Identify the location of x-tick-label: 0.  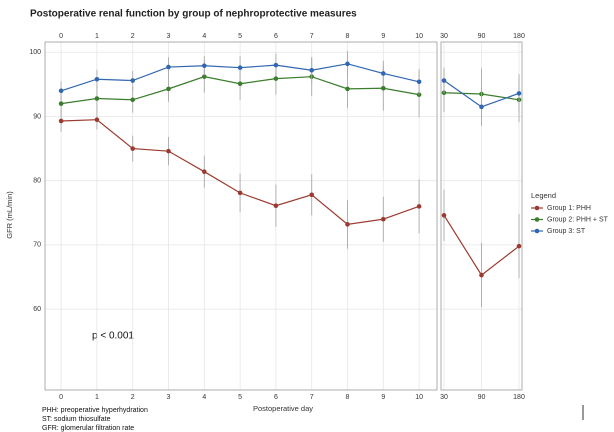
(61, 397).